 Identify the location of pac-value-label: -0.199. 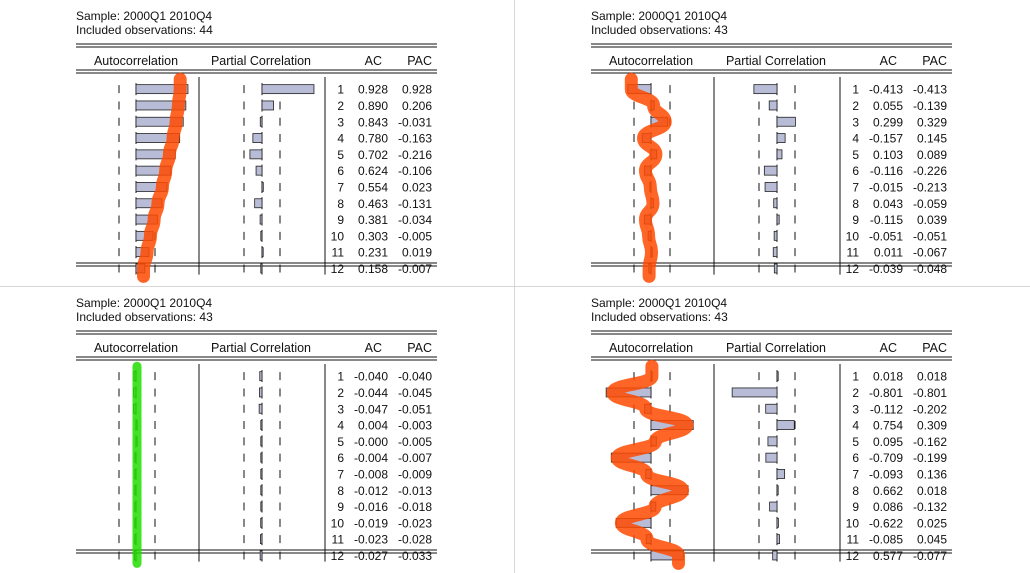
(930, 458).